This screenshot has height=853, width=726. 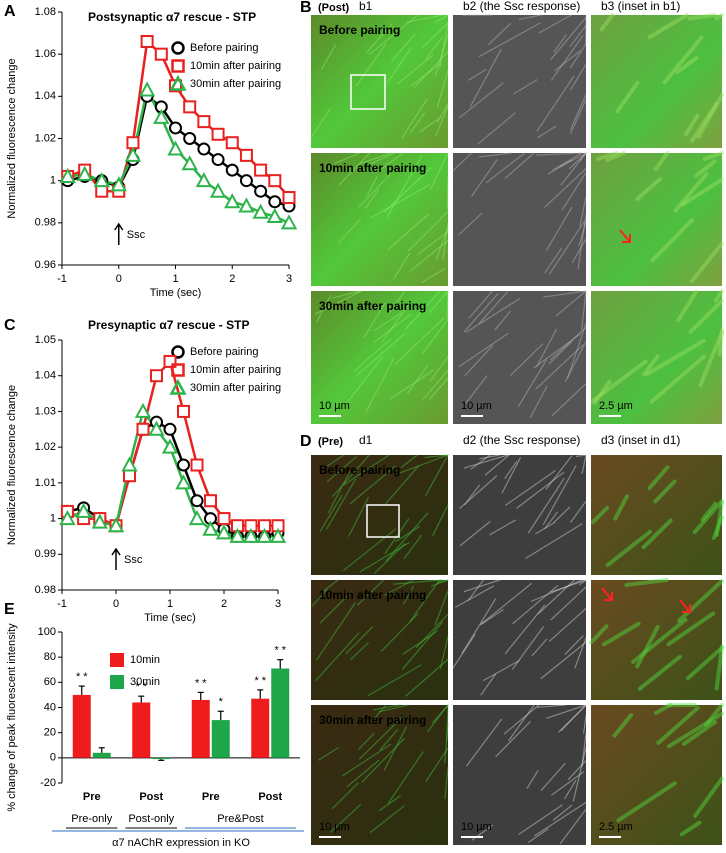 I want to click on y-tick-label: 80, so click(x=50, y=657).